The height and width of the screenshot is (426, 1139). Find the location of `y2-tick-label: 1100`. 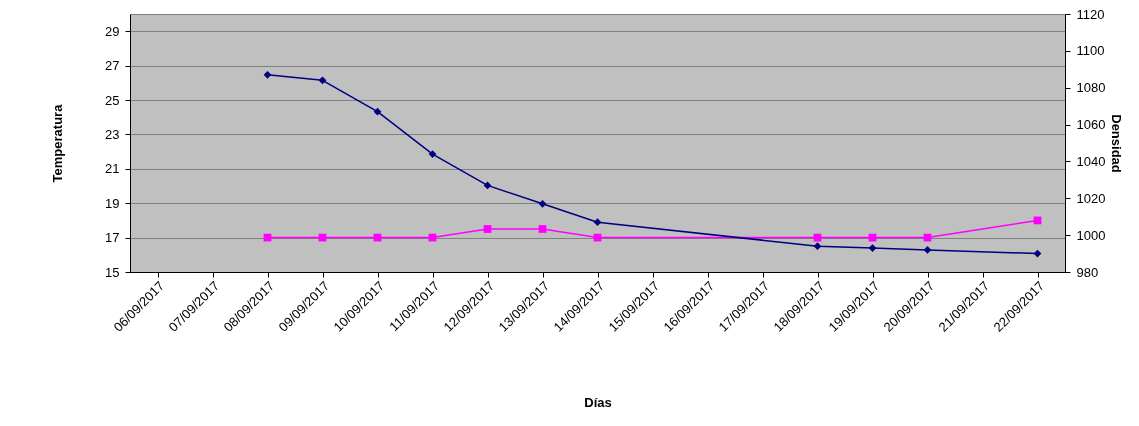

y2-tick-label: 1100 is located at coordinates (1090, 51).